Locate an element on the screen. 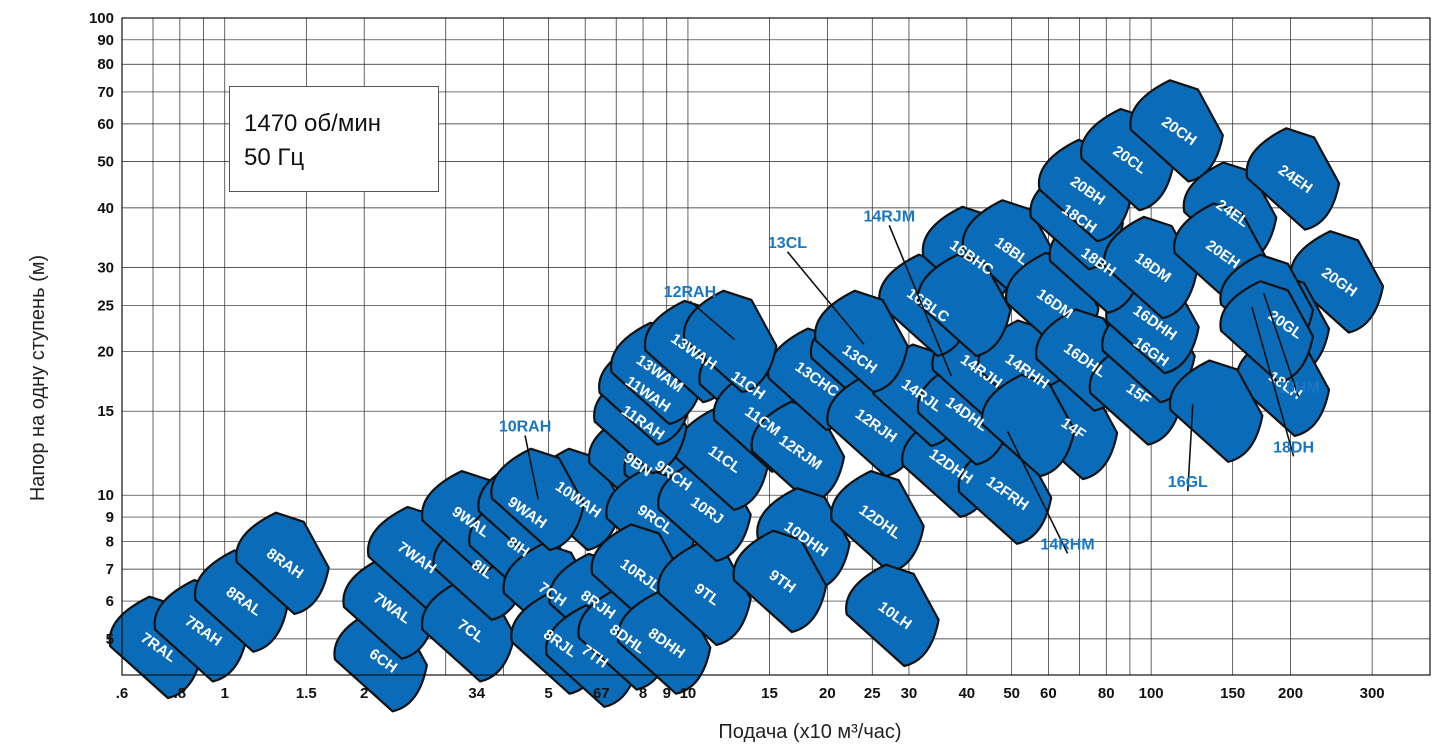 The height and width of the screenshot is (750, 1432). pump-region-24eh is located at coordinates (1293, 179).